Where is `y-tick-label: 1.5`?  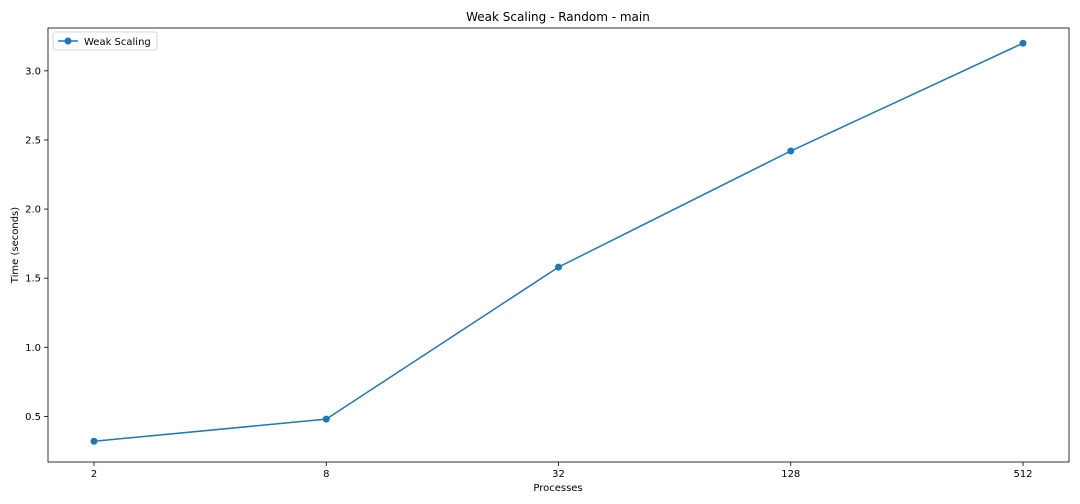
y-tick-label: 1.5 is located at coordinates (33, 279).